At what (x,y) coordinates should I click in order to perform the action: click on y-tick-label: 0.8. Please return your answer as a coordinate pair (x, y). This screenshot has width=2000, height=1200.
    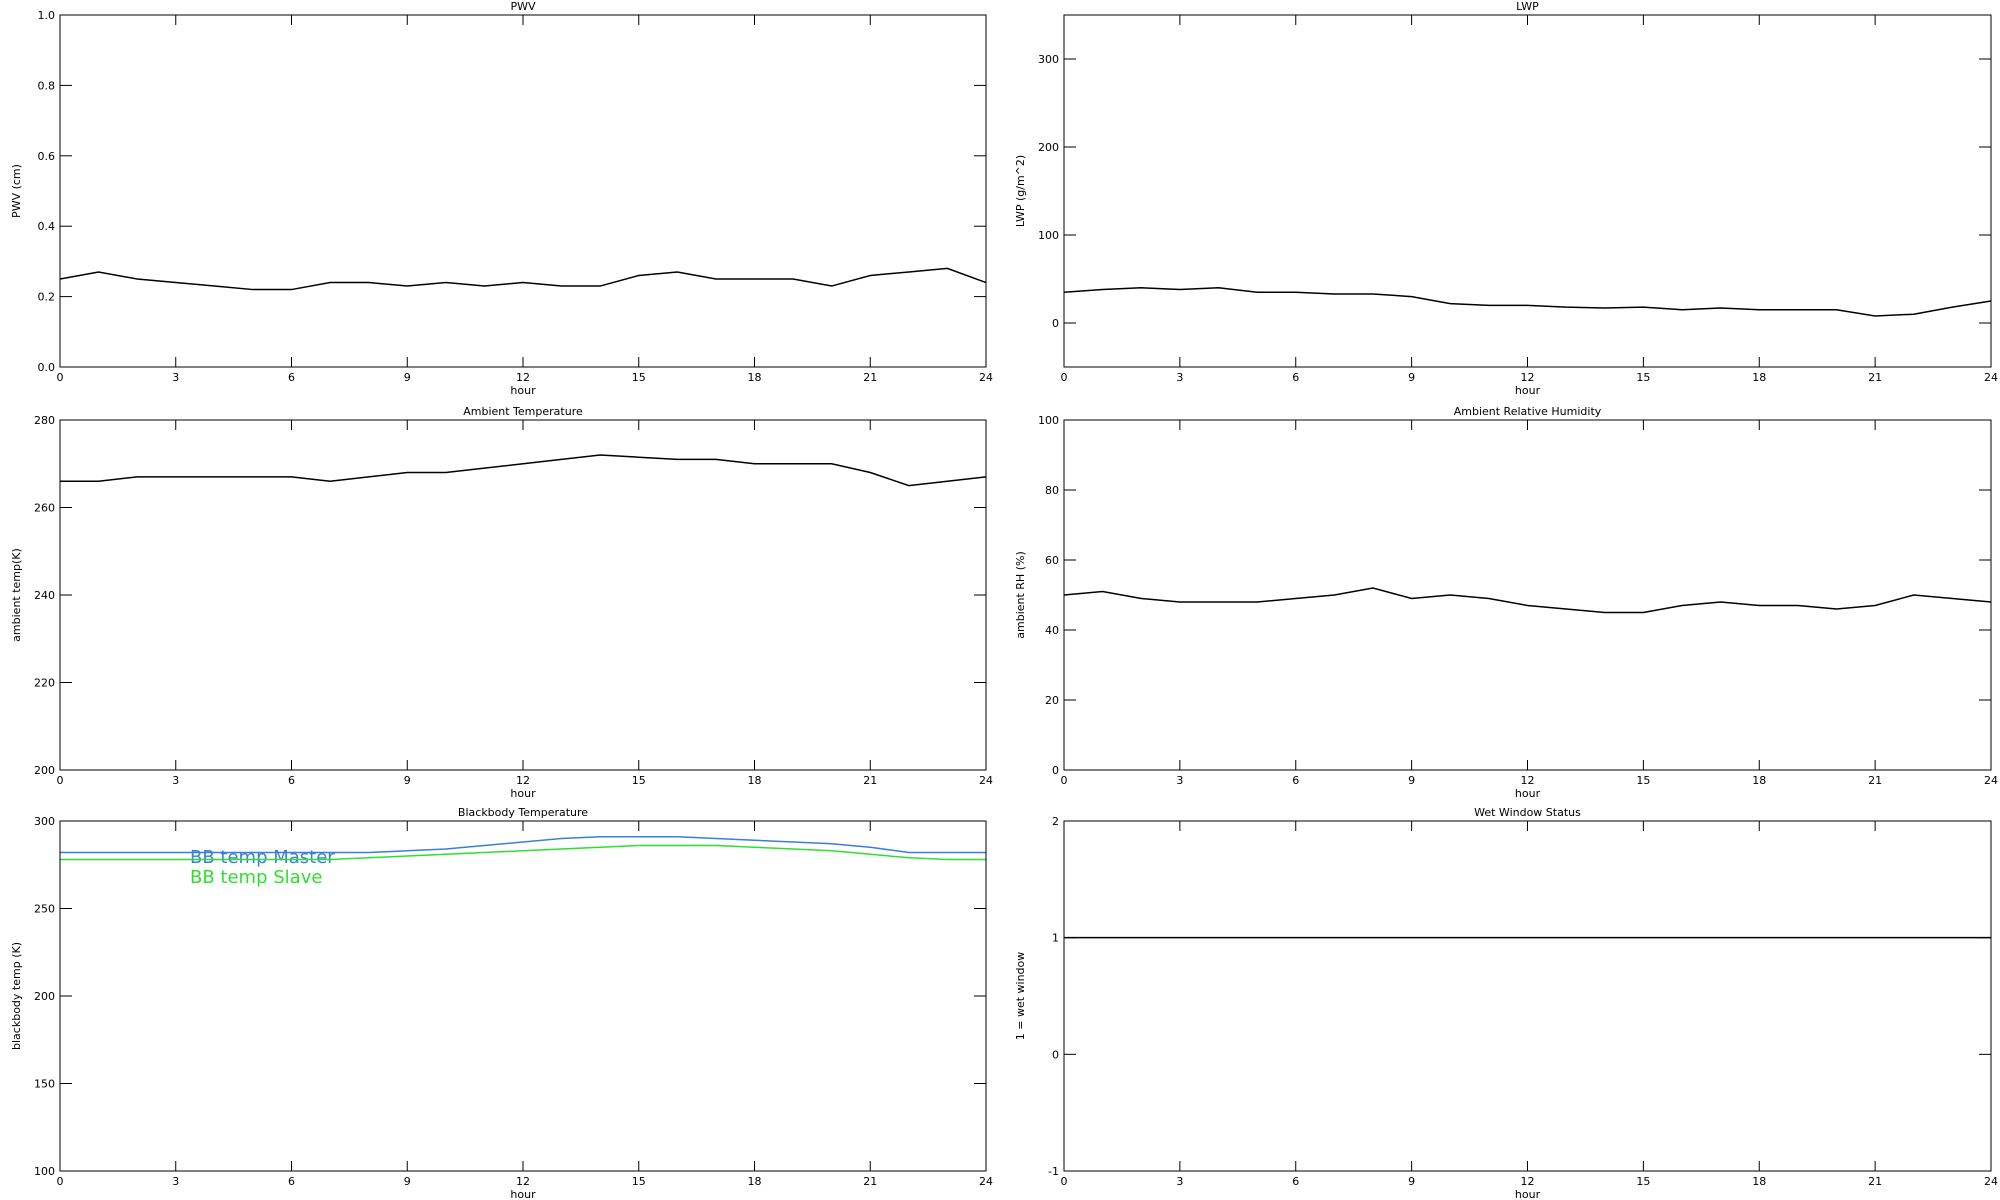
    Looking at the image, I should click on (47, 85).